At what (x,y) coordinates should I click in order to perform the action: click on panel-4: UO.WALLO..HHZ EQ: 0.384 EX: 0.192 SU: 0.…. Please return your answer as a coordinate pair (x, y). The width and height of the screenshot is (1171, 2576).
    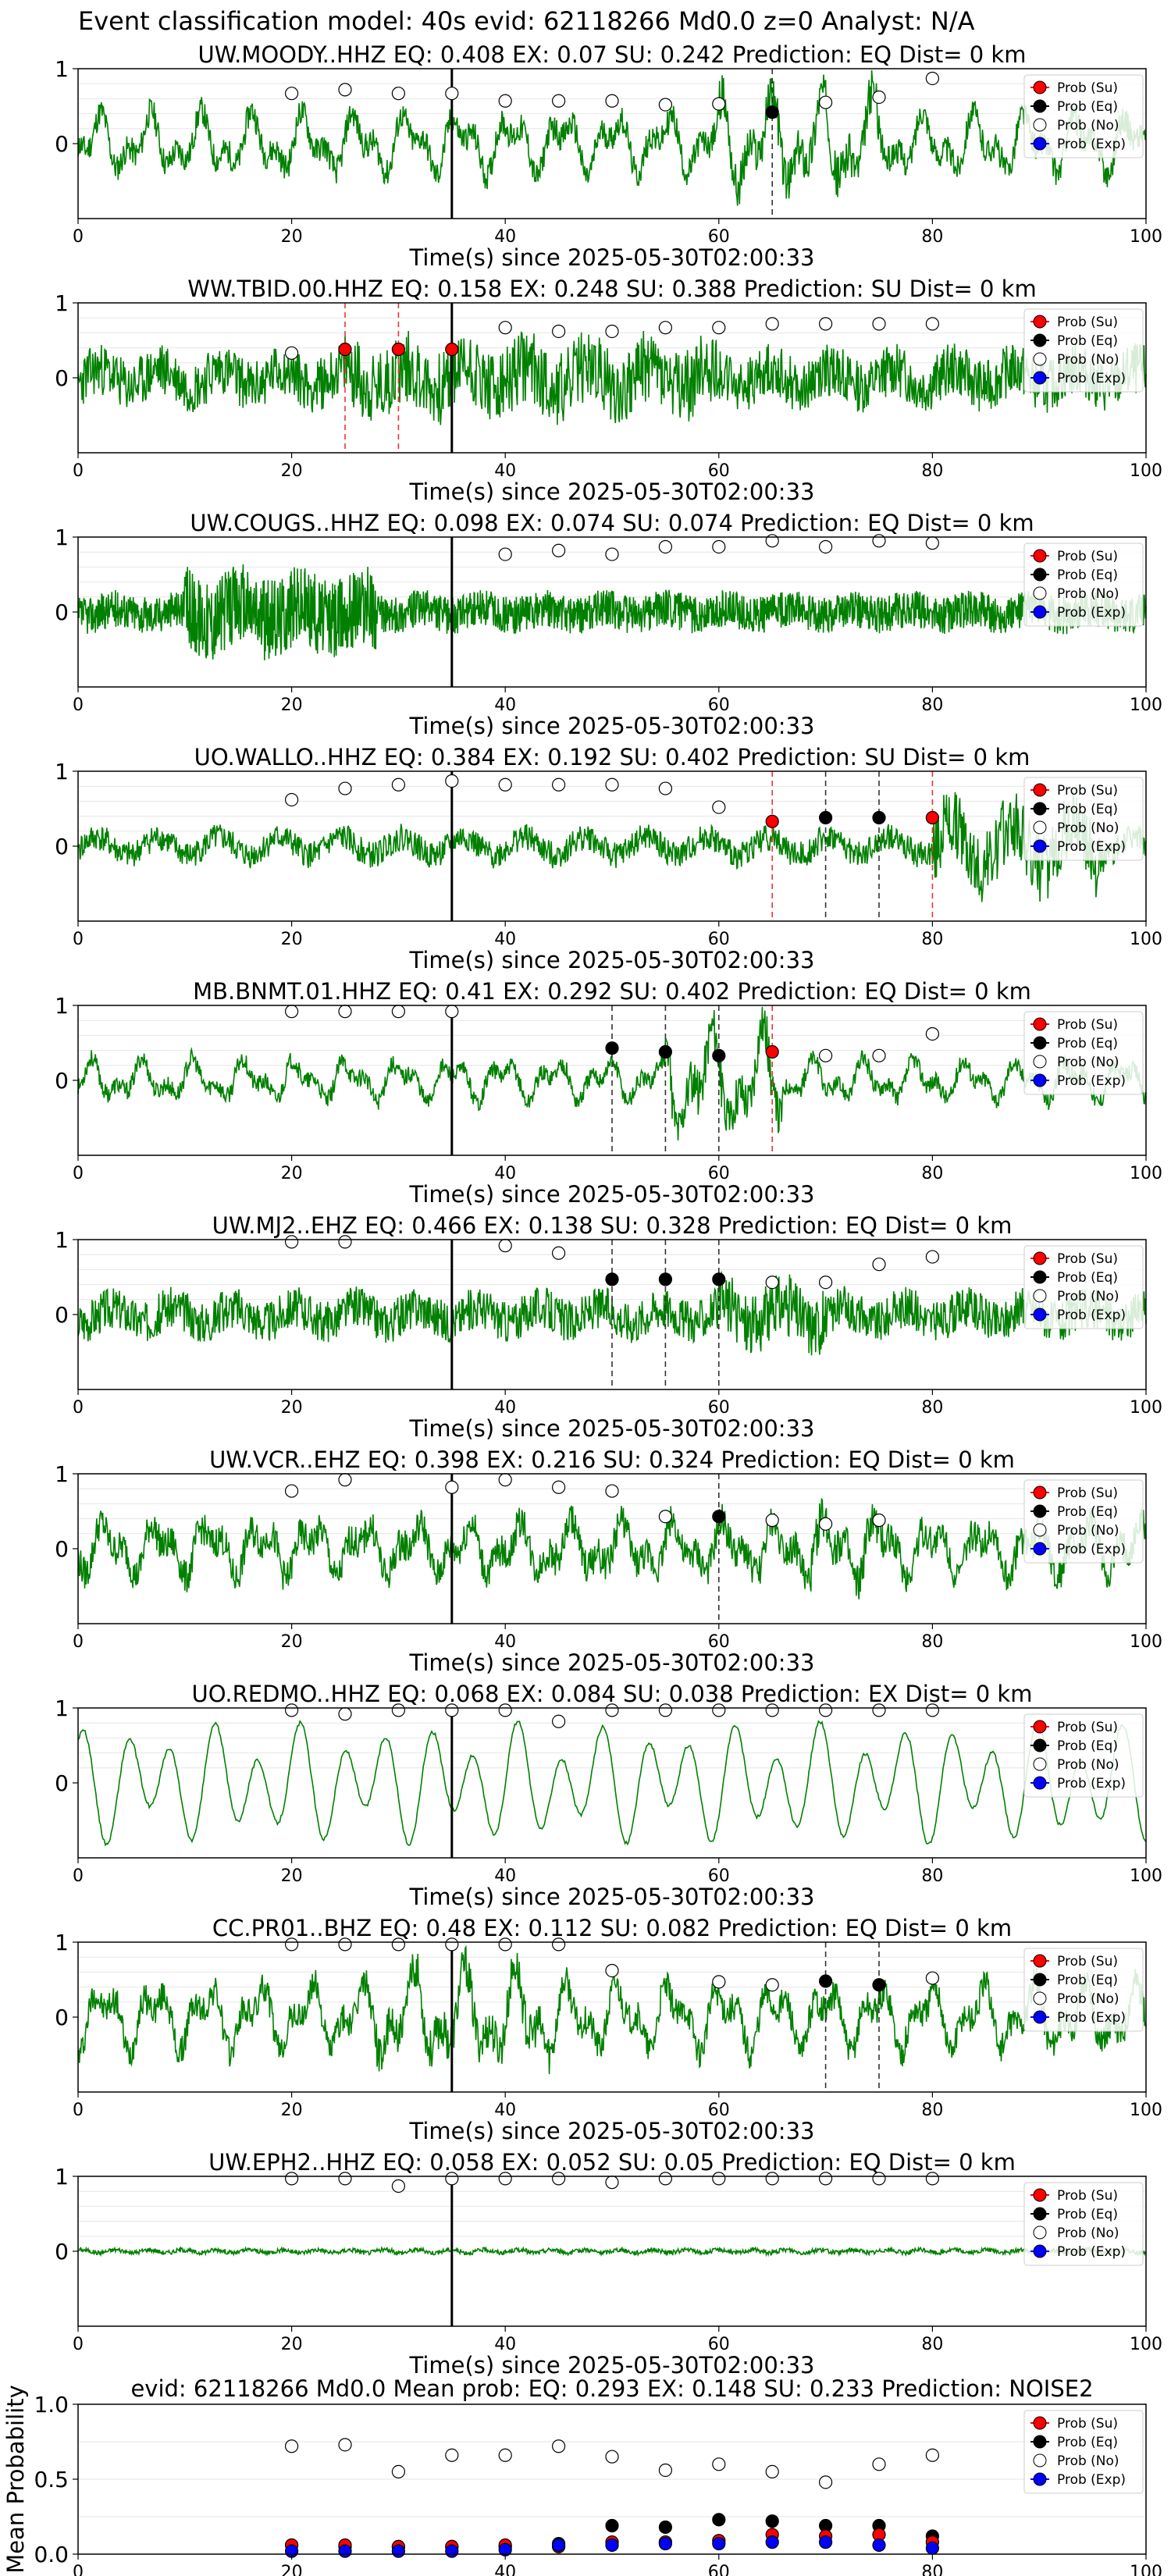
    Looking at the image, I should click on (608, 858).